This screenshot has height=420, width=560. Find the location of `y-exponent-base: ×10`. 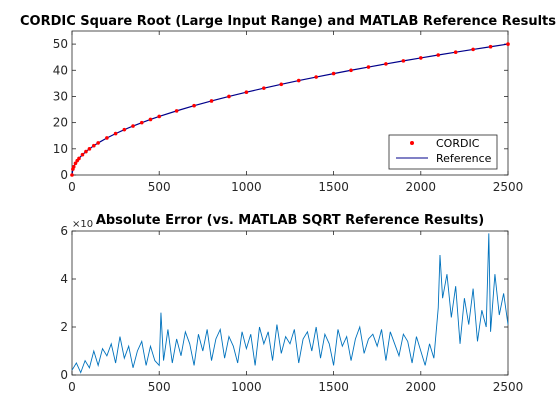

y-exponent-base: ×10 is located at coordinates (82, 224).